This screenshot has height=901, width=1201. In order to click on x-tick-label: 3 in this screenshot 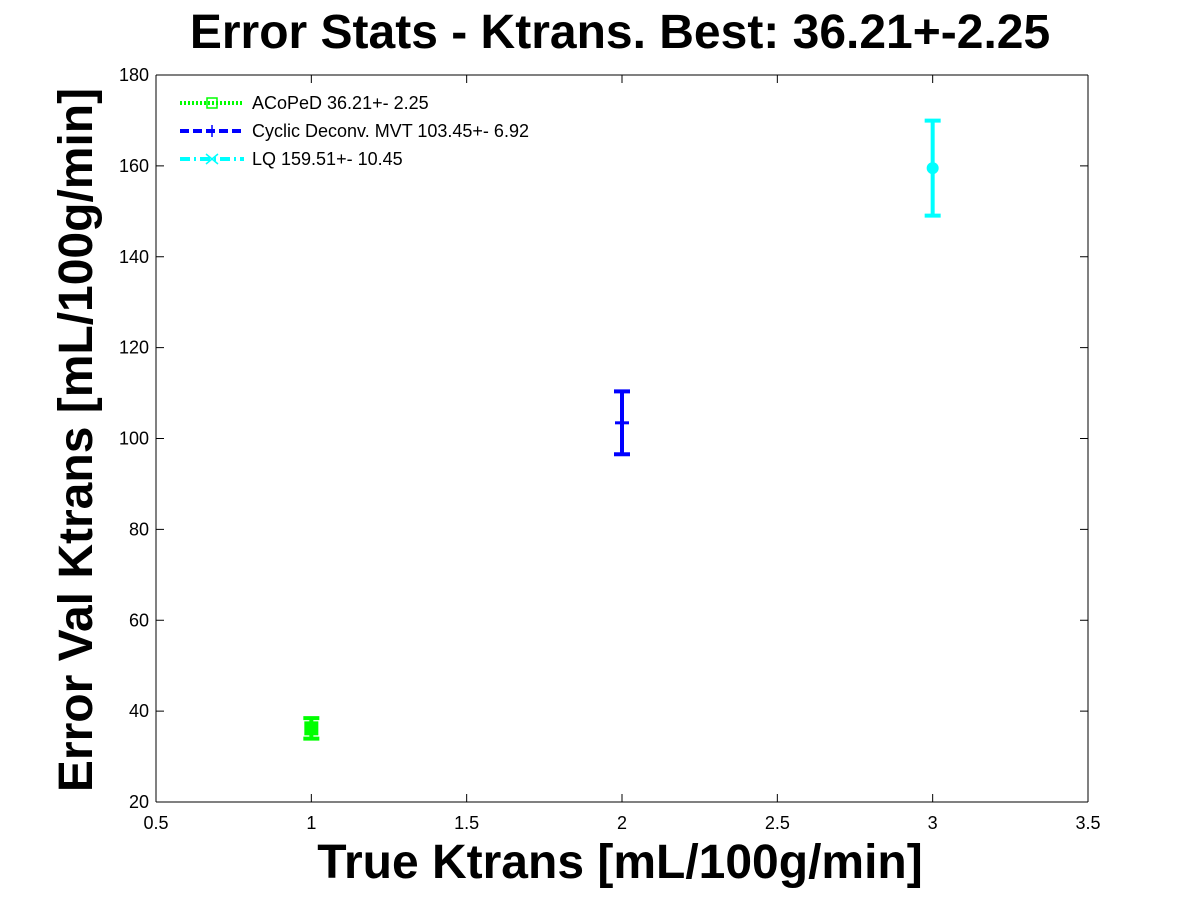, I will do `click(933, 823)`.